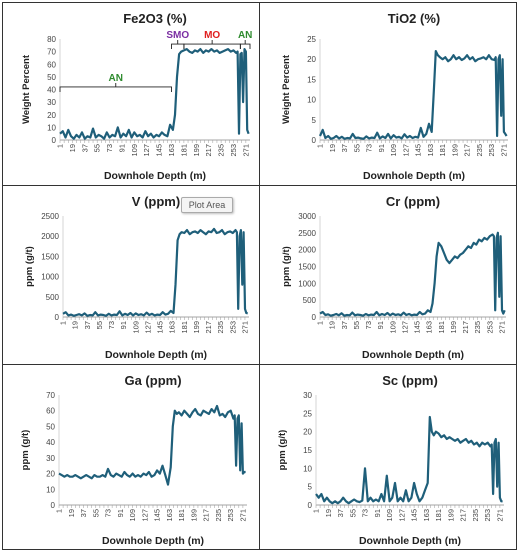 The height and width of the screenshot is (555, 521). What do you see at coordinates (116, 78) in the screenshot?
I see `zone-label: AN` at bounding box center [116, 78].